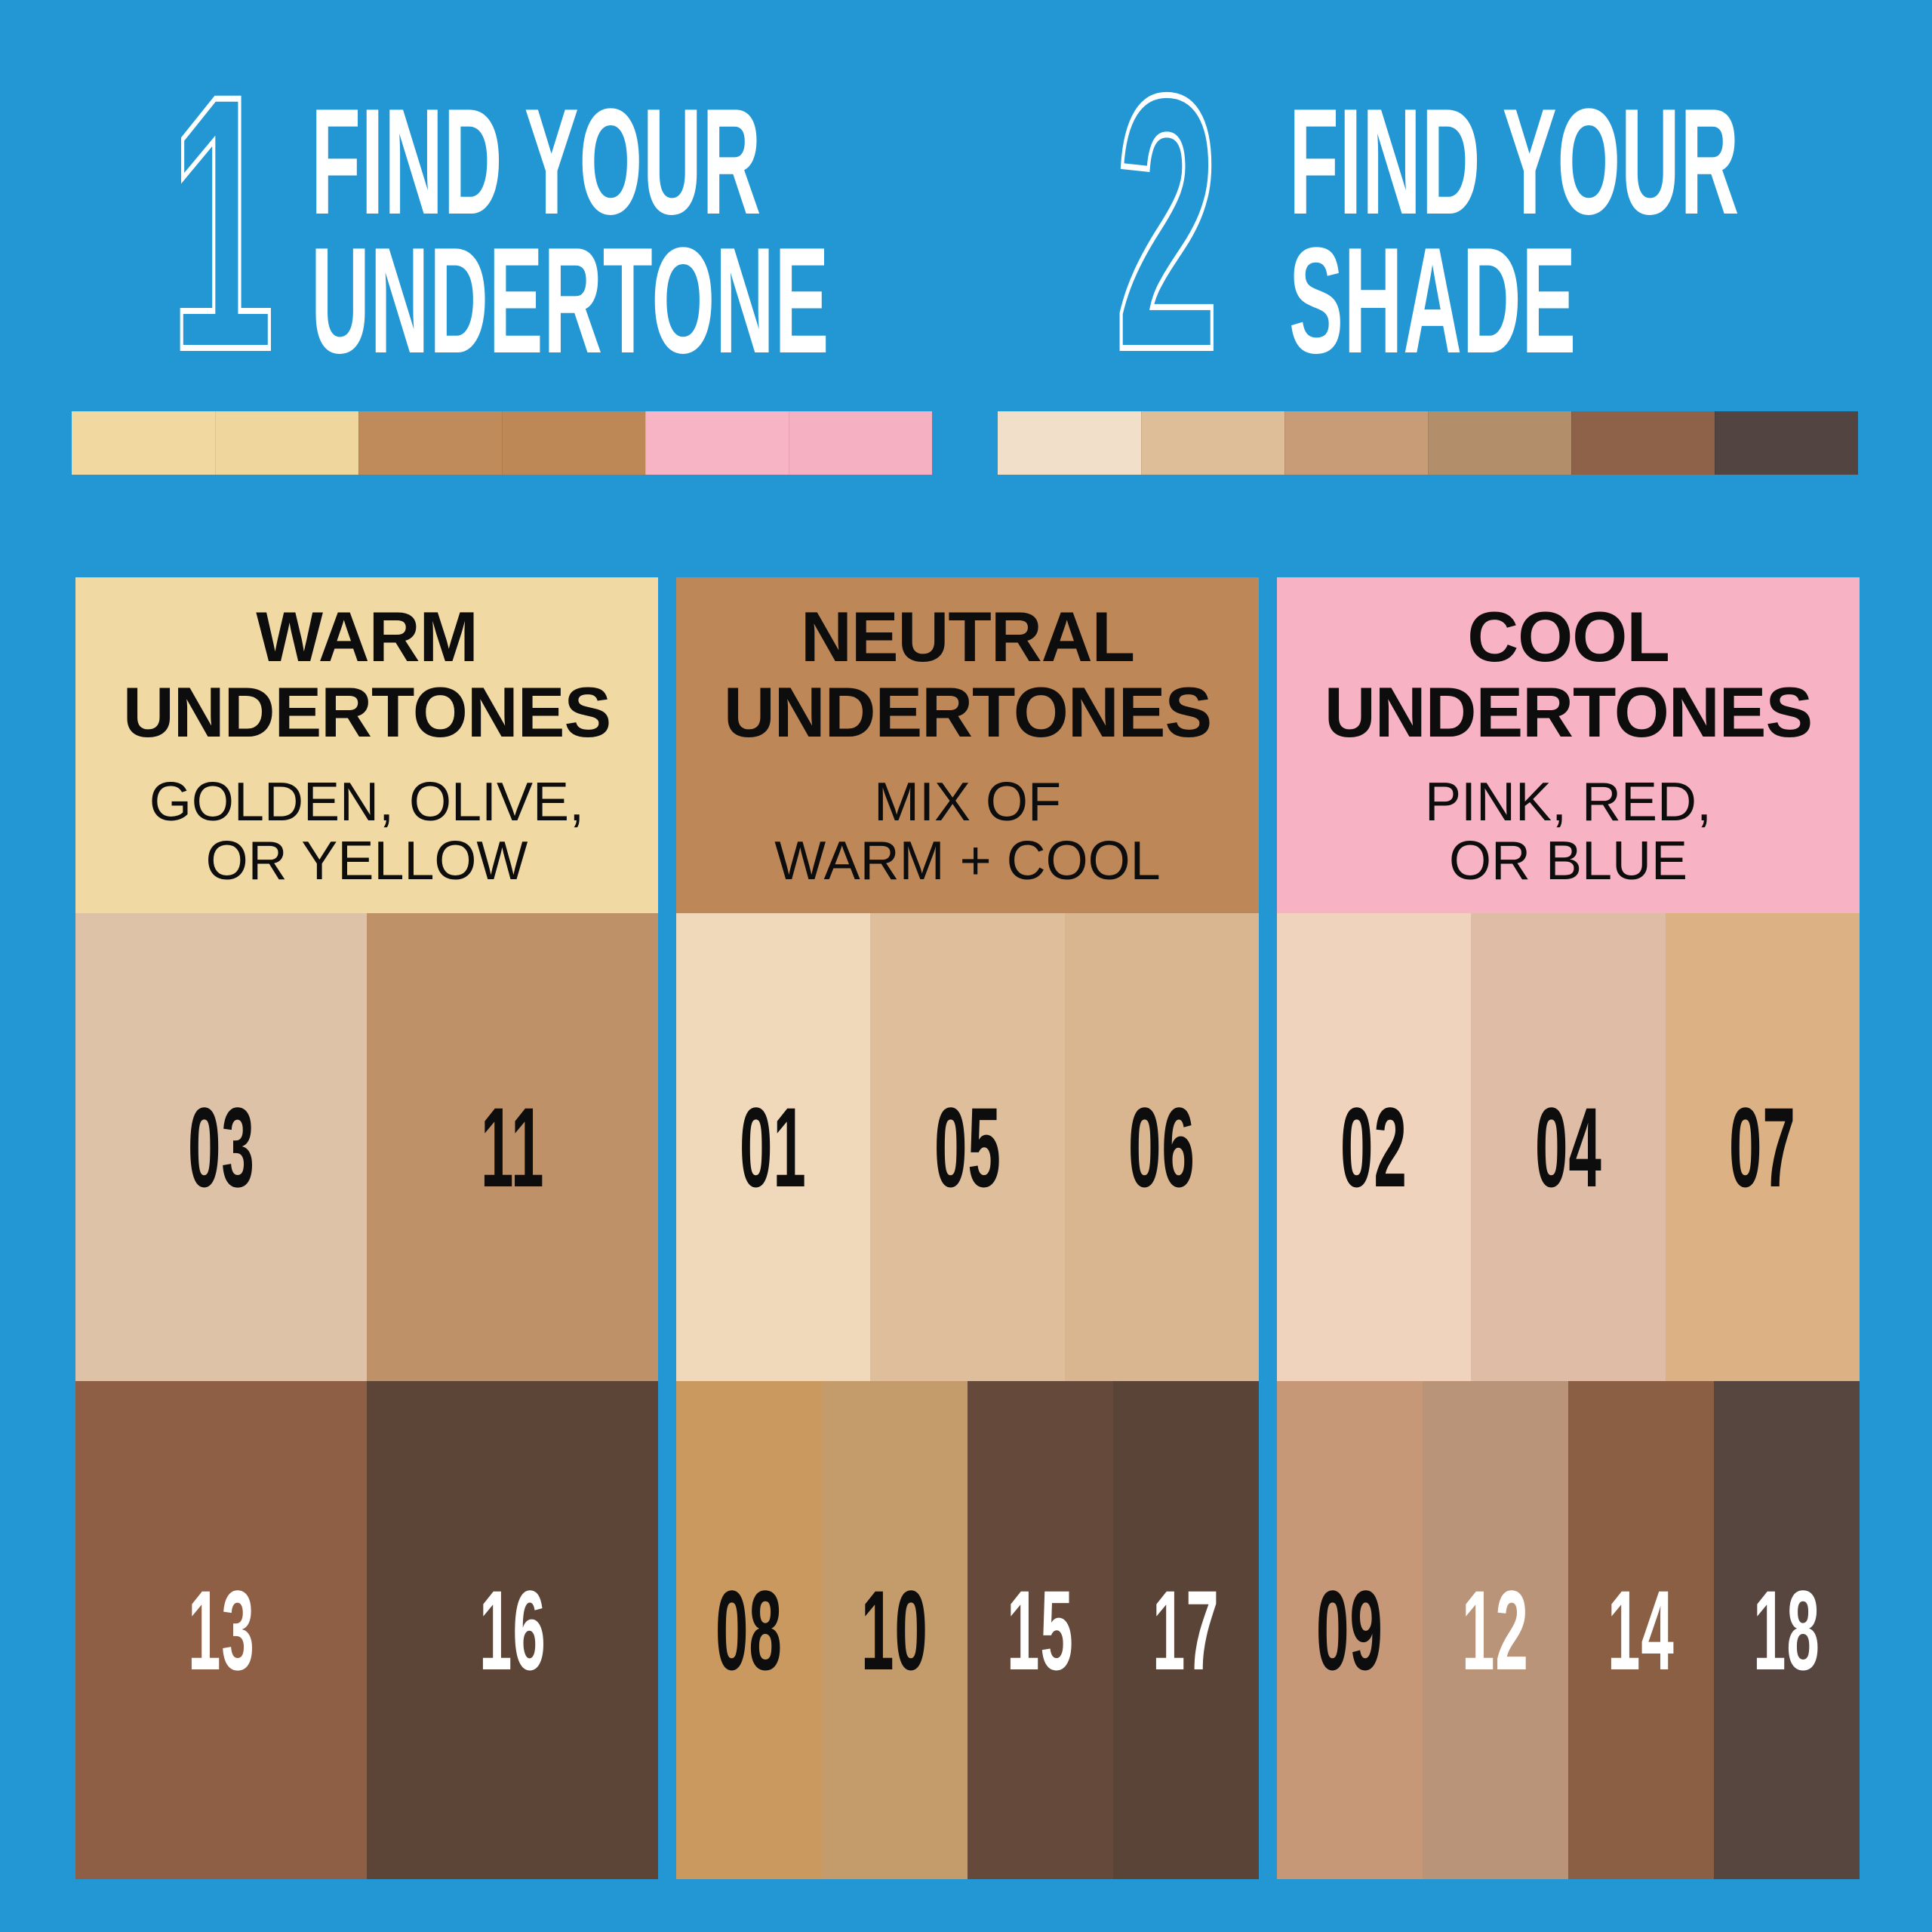 The width and height of the screenshot is (1932, 1932). I want to click on shade-swatch-15: 15, so click(1040, 1630).